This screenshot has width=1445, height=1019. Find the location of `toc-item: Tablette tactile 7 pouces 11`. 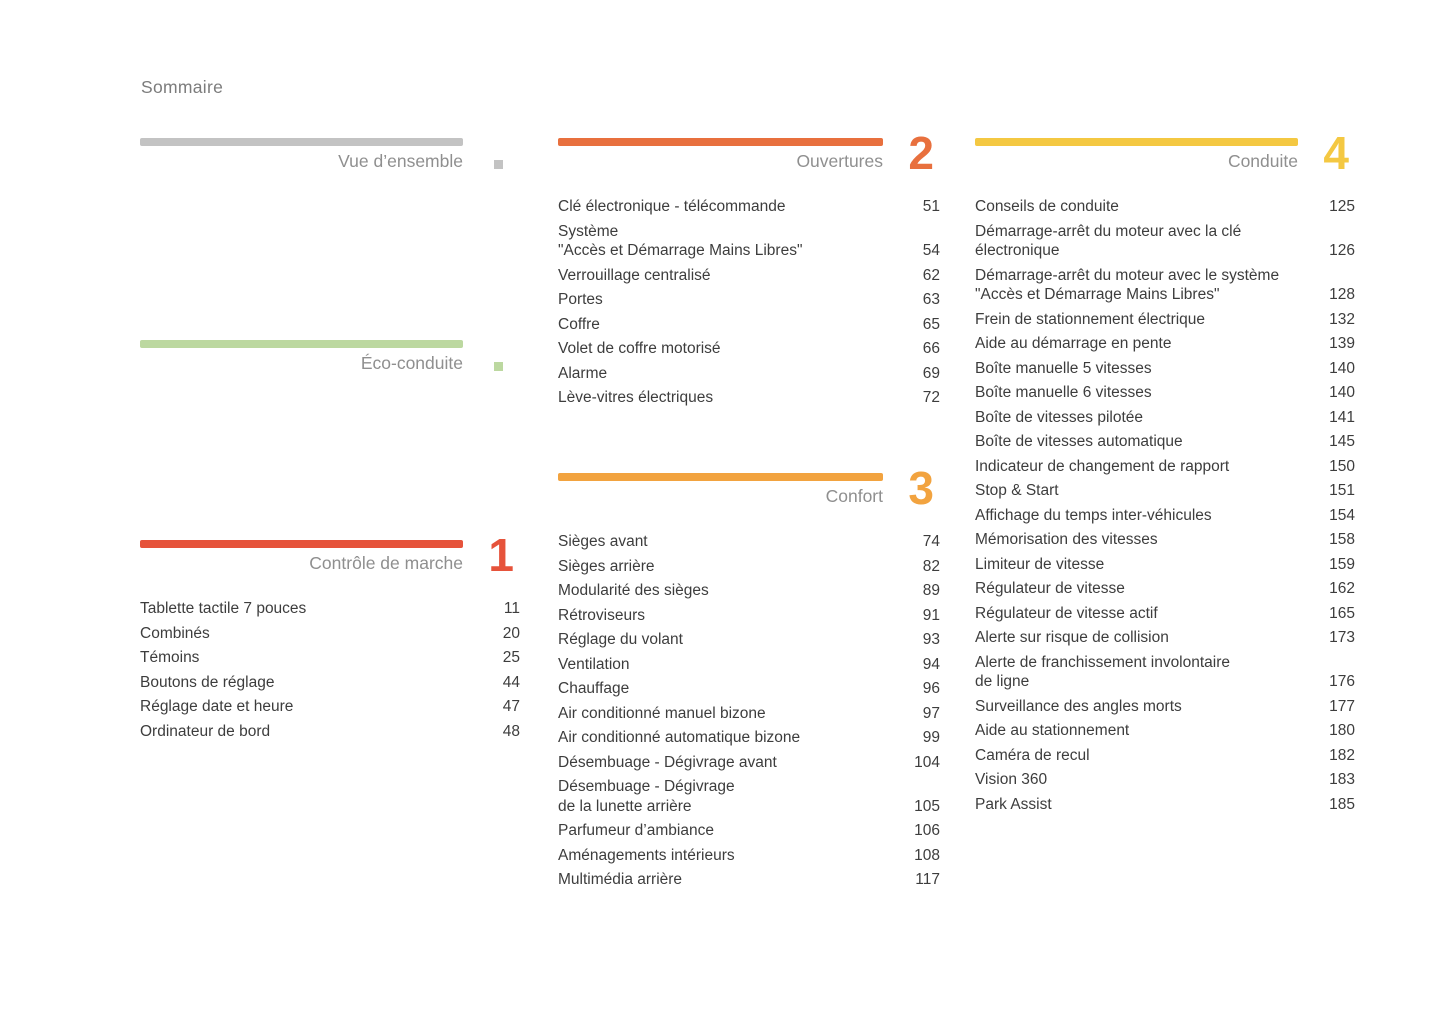

toc-item: Tablette tactile 7 pouces 11 is located at coordinates (330, 609).